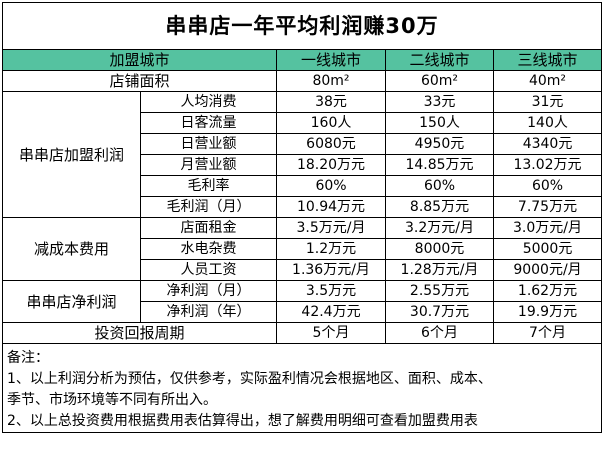  Describe the element at coordinates (547, 123) in the screenshot. I see `cell-tier3: 140人` at that location.